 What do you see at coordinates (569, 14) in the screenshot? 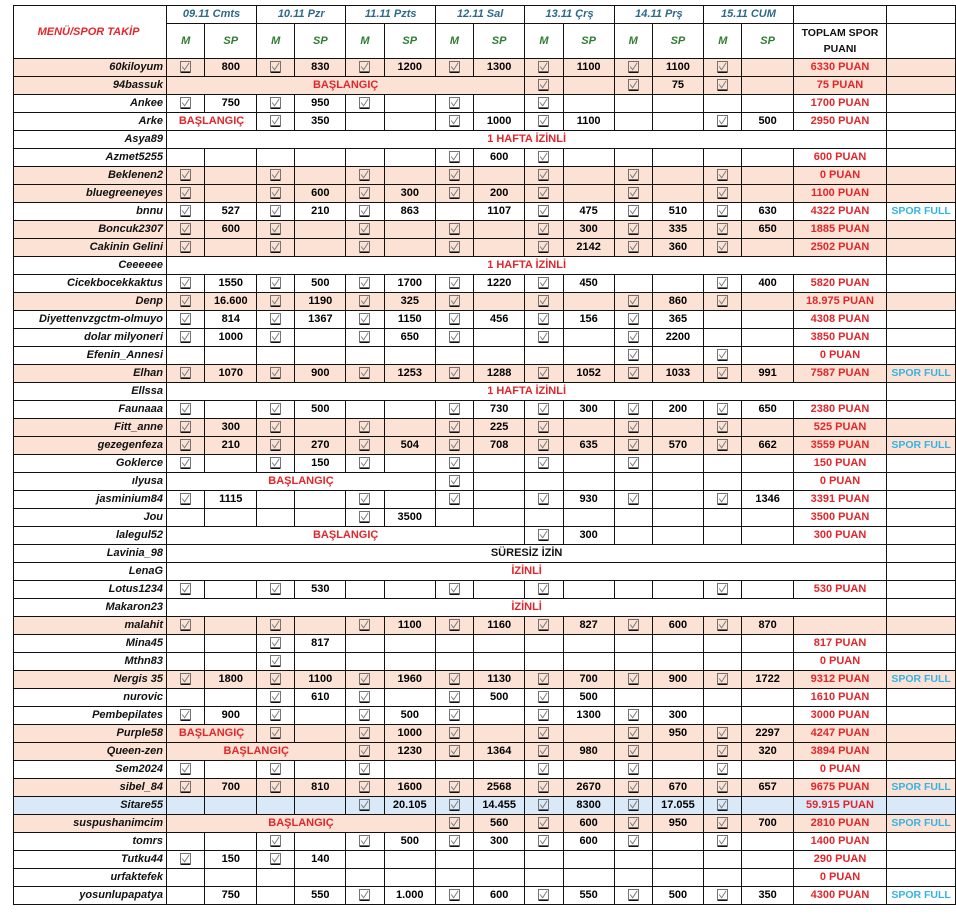
I see `day-header: 13.11 Çrş` at bounding box center [569, 14].